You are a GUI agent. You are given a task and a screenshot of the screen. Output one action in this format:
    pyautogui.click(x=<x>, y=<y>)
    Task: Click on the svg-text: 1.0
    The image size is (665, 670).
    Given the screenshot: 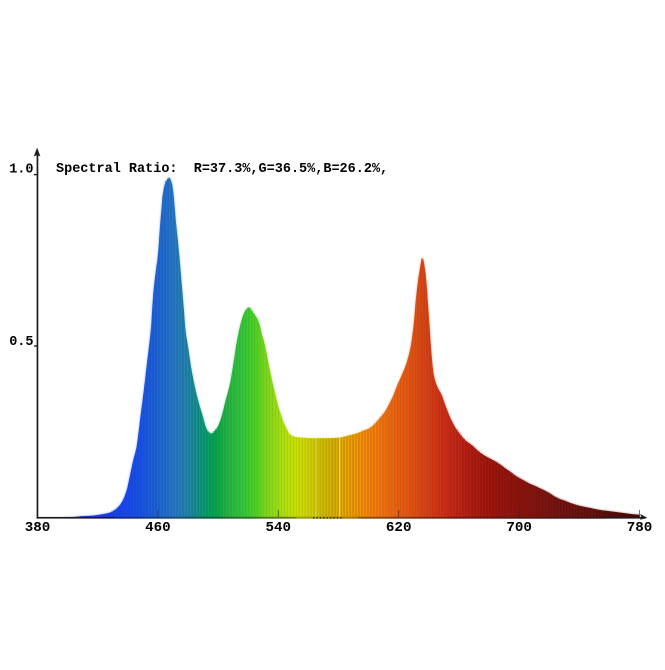 What is the action you would take?
    pyautogui.click(x=21, y=169)
    